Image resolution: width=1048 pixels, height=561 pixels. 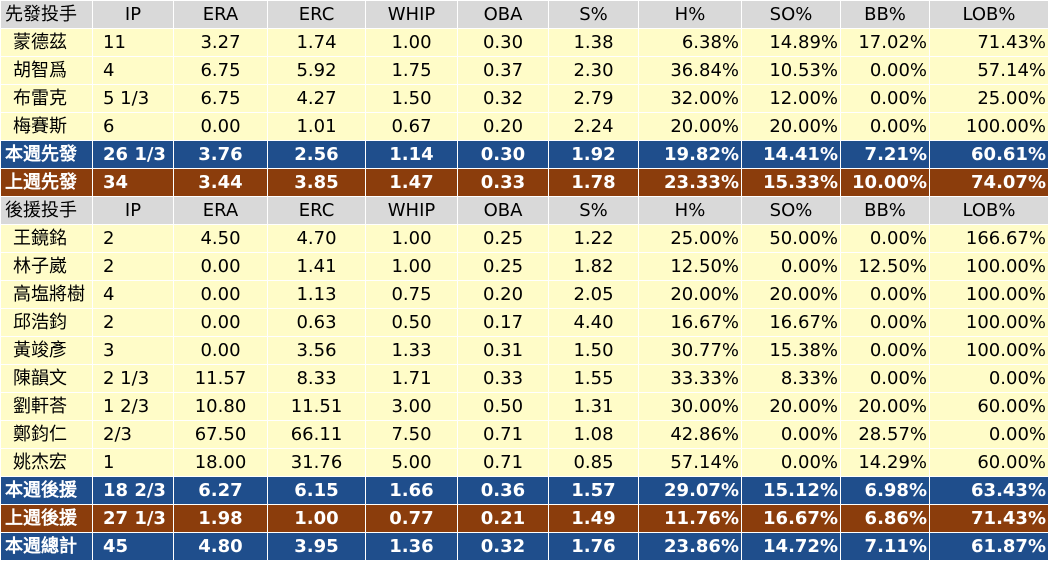 I want to click on stat-cell: 60.00%, so click(x=989, y=463).